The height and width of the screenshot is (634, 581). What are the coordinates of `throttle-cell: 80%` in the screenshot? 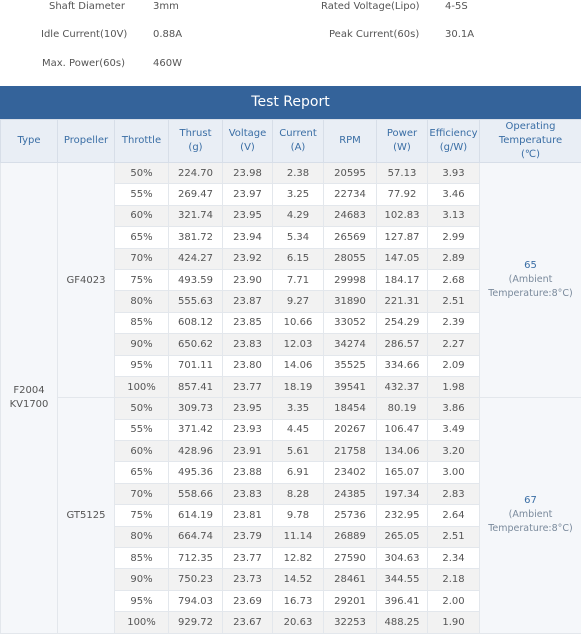 It's located at (142, 536).